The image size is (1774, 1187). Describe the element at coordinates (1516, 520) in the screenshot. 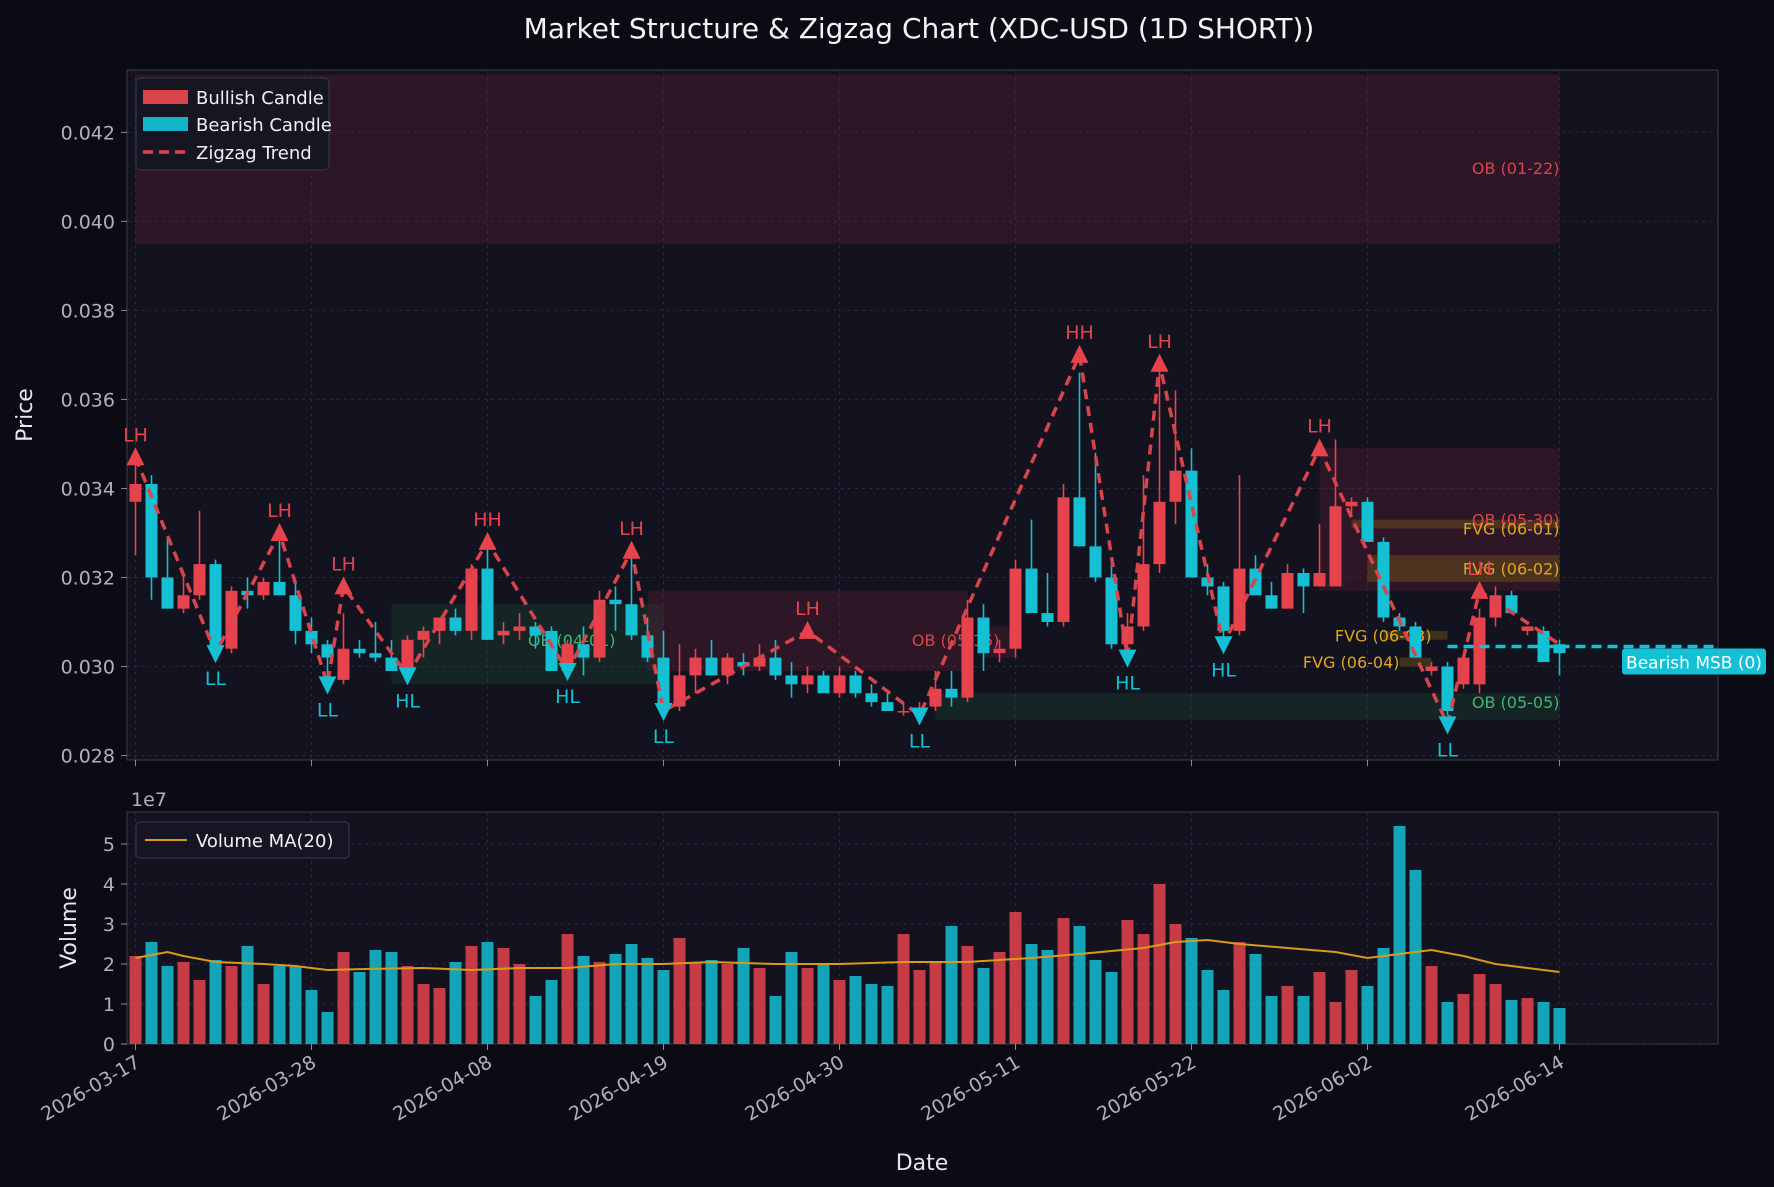

I see `zone-label: OB (05-30)` at that location.